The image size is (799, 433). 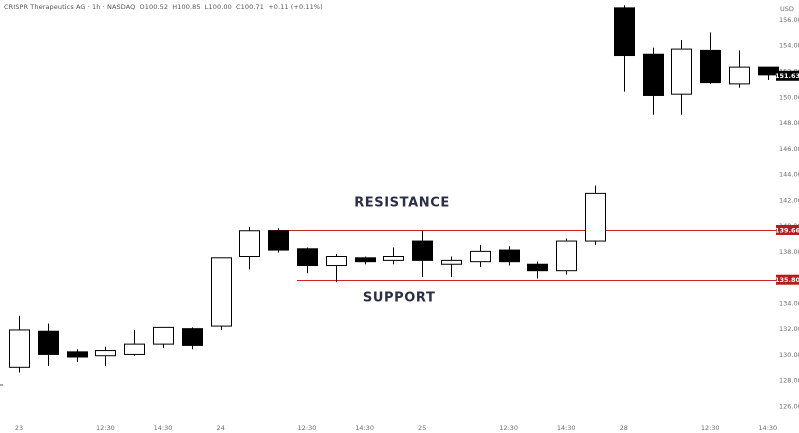 What do you see at coordinates (789, 406) in the screenshot?
I see `y-tick-label: 126.00` at bounding box center [789, 406].